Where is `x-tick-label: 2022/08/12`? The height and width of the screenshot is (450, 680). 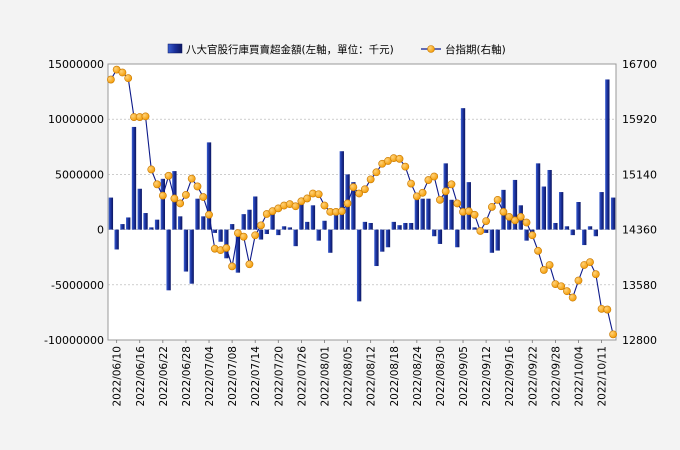
x-tick-label: 2022/08/12 is located at coordinates (372, 376).